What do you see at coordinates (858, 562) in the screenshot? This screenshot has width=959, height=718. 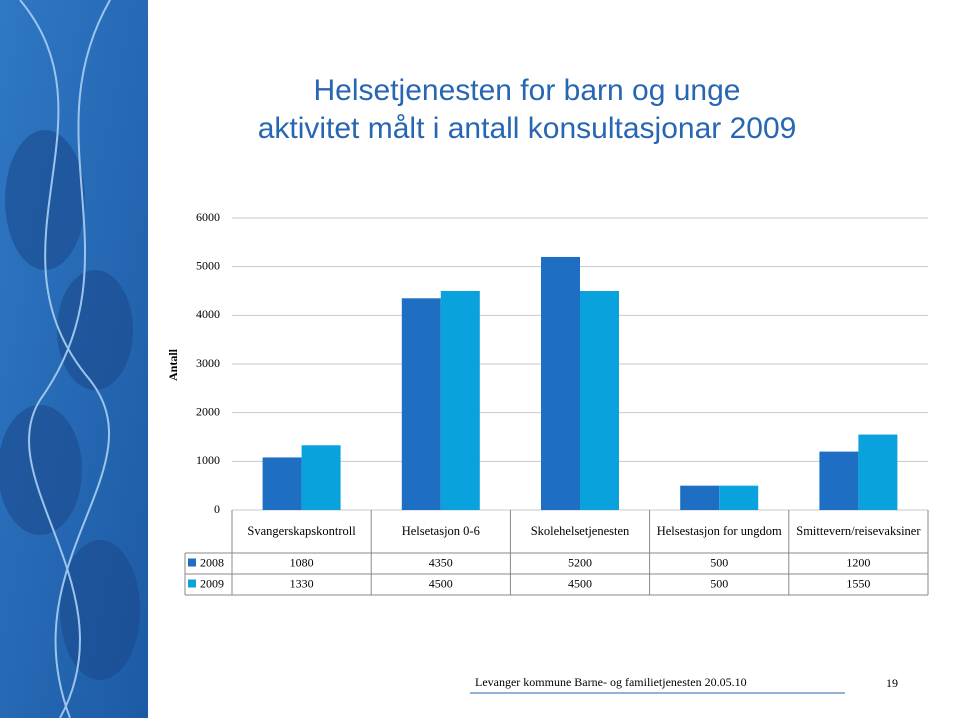 I see `table-value: 1200` at bounding box center [858, 562].